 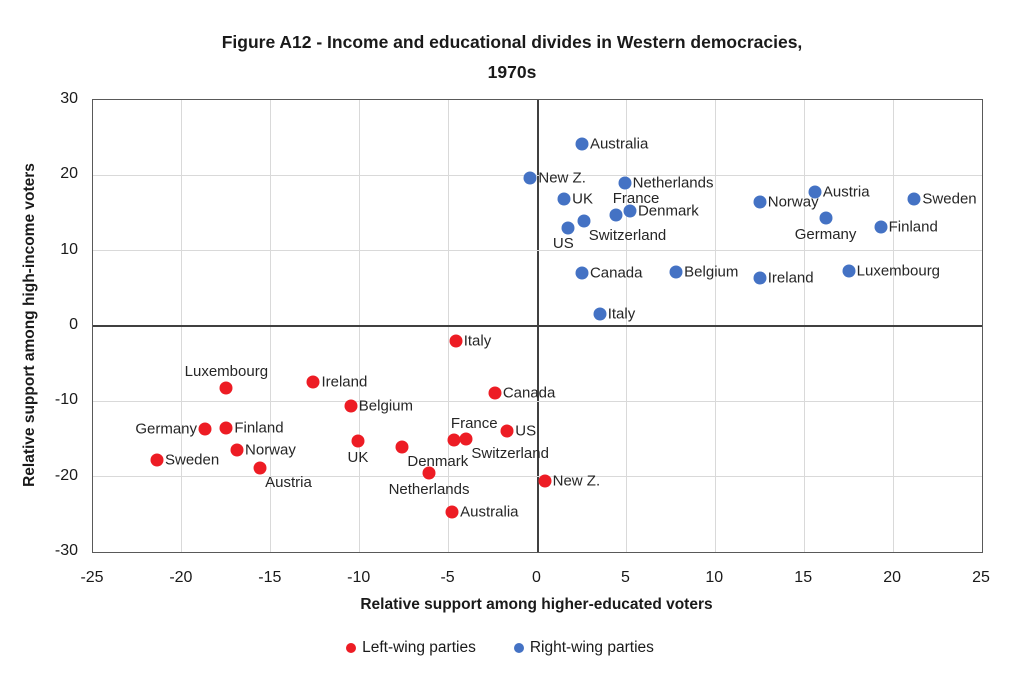 I want to click on data-point-right-wing-parties-france, so click(x=616, y=215).